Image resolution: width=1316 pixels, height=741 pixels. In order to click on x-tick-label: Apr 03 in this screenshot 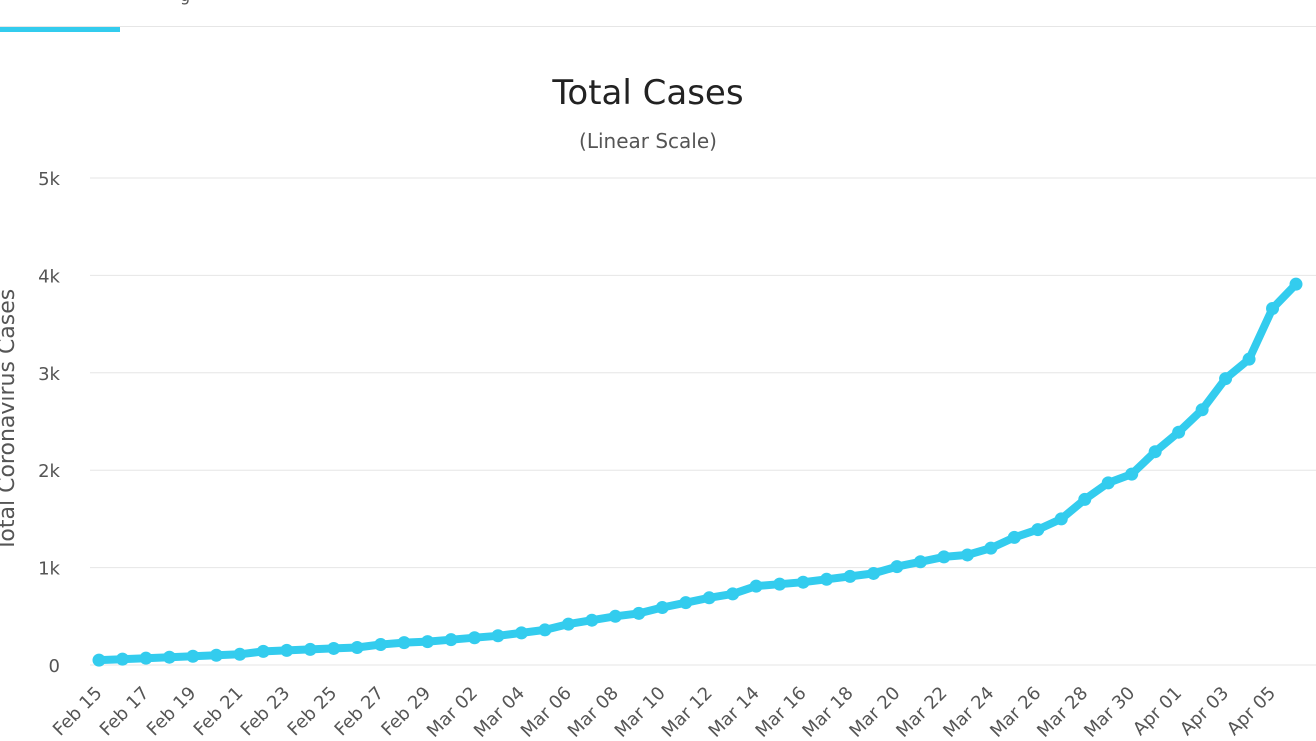, I will do `click(1204, 711)`.